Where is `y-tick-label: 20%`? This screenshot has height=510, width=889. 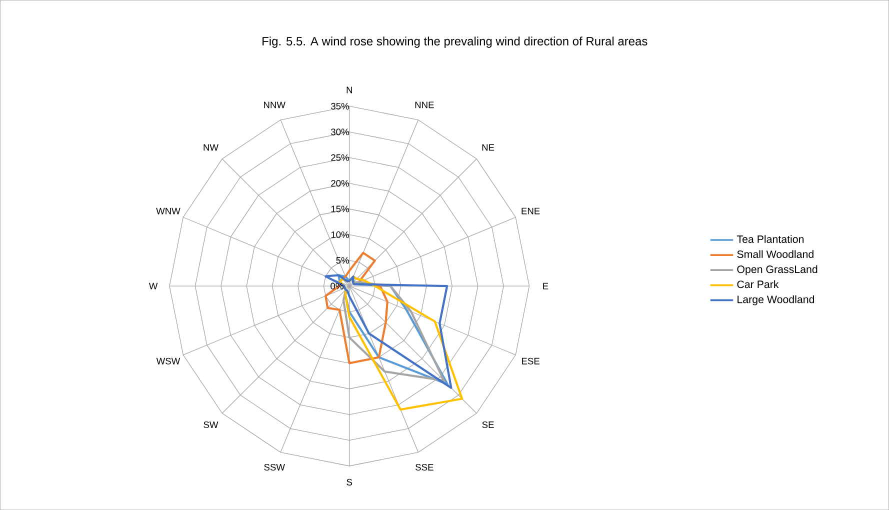
y-tick-label: 20% is located at coordinates (340, 183).